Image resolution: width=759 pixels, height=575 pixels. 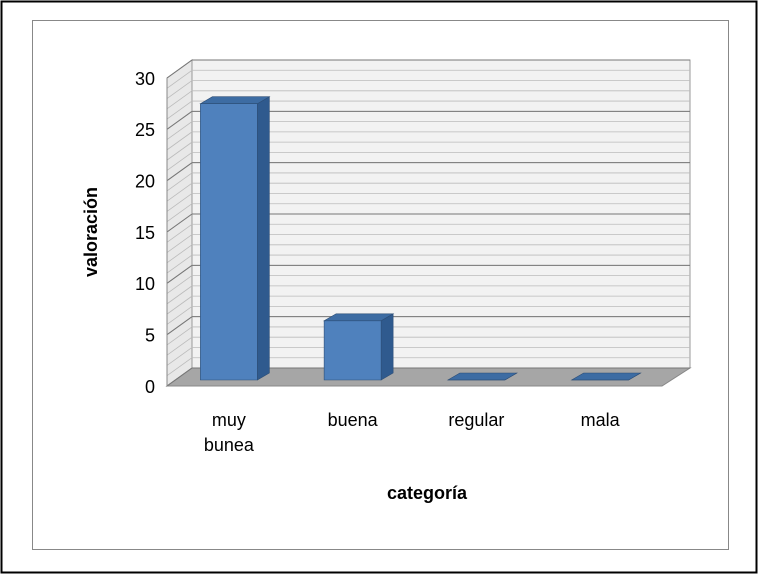 I want to click on y-tick-label: 20, so click(x=145, y=181).